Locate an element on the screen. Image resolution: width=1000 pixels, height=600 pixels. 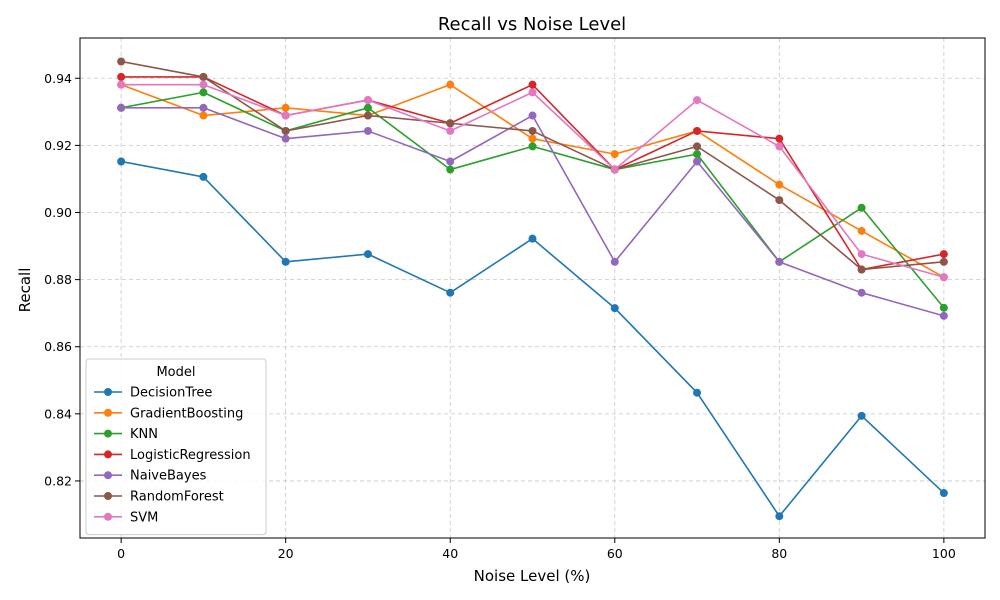
legend-label-decisiontree: DecisionTree is located at coordinates (171, 393).